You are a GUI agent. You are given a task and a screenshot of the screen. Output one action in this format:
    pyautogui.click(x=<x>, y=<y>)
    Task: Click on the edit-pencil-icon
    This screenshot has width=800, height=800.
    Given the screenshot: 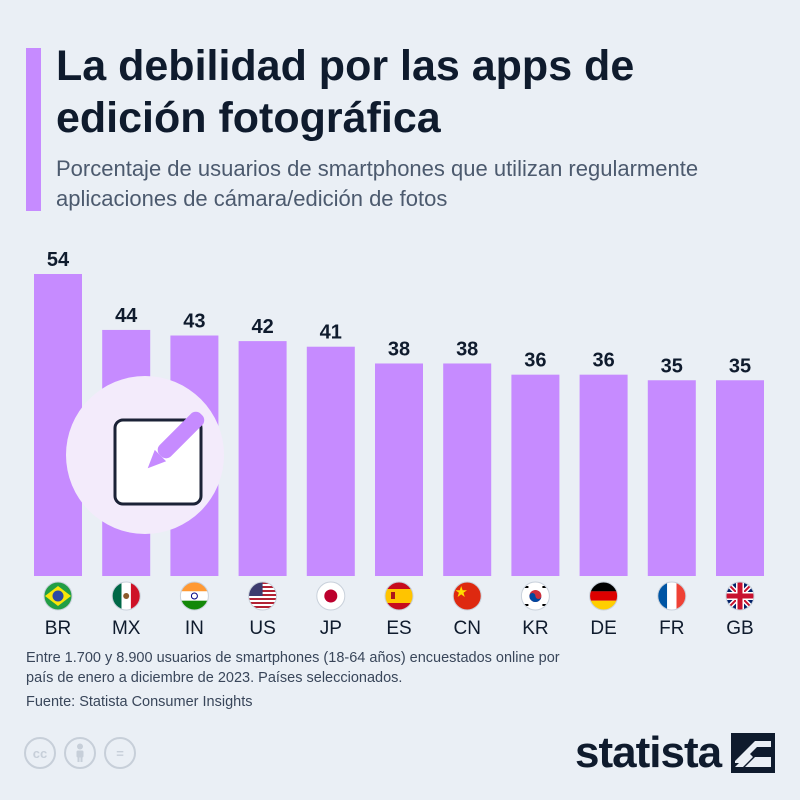 What is the action you would take?
    pyautogui.click(x=145, y=455)
    